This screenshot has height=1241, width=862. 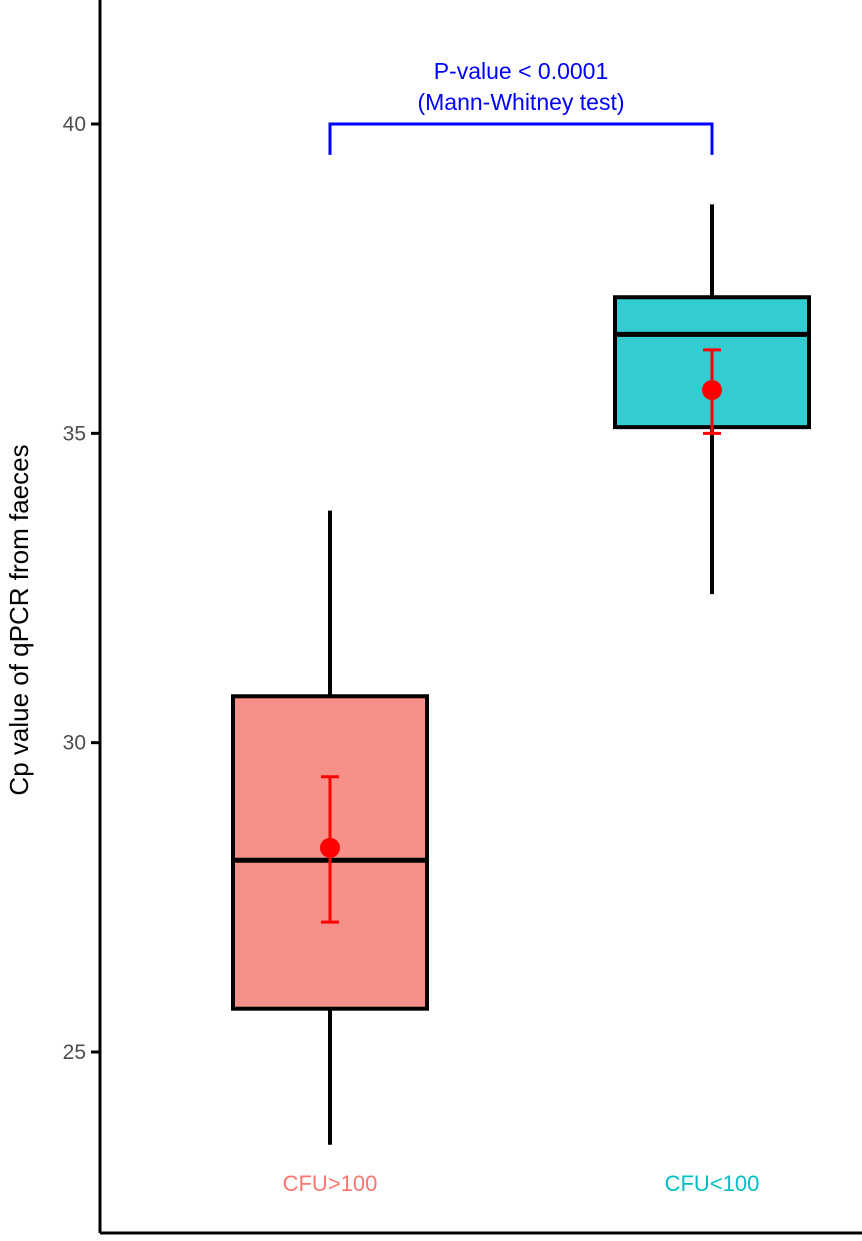 What do you see at coordinates (74, 743) in the screenshot?
I see `y-tick-label-30: 30` at bounding box center [74, 743].